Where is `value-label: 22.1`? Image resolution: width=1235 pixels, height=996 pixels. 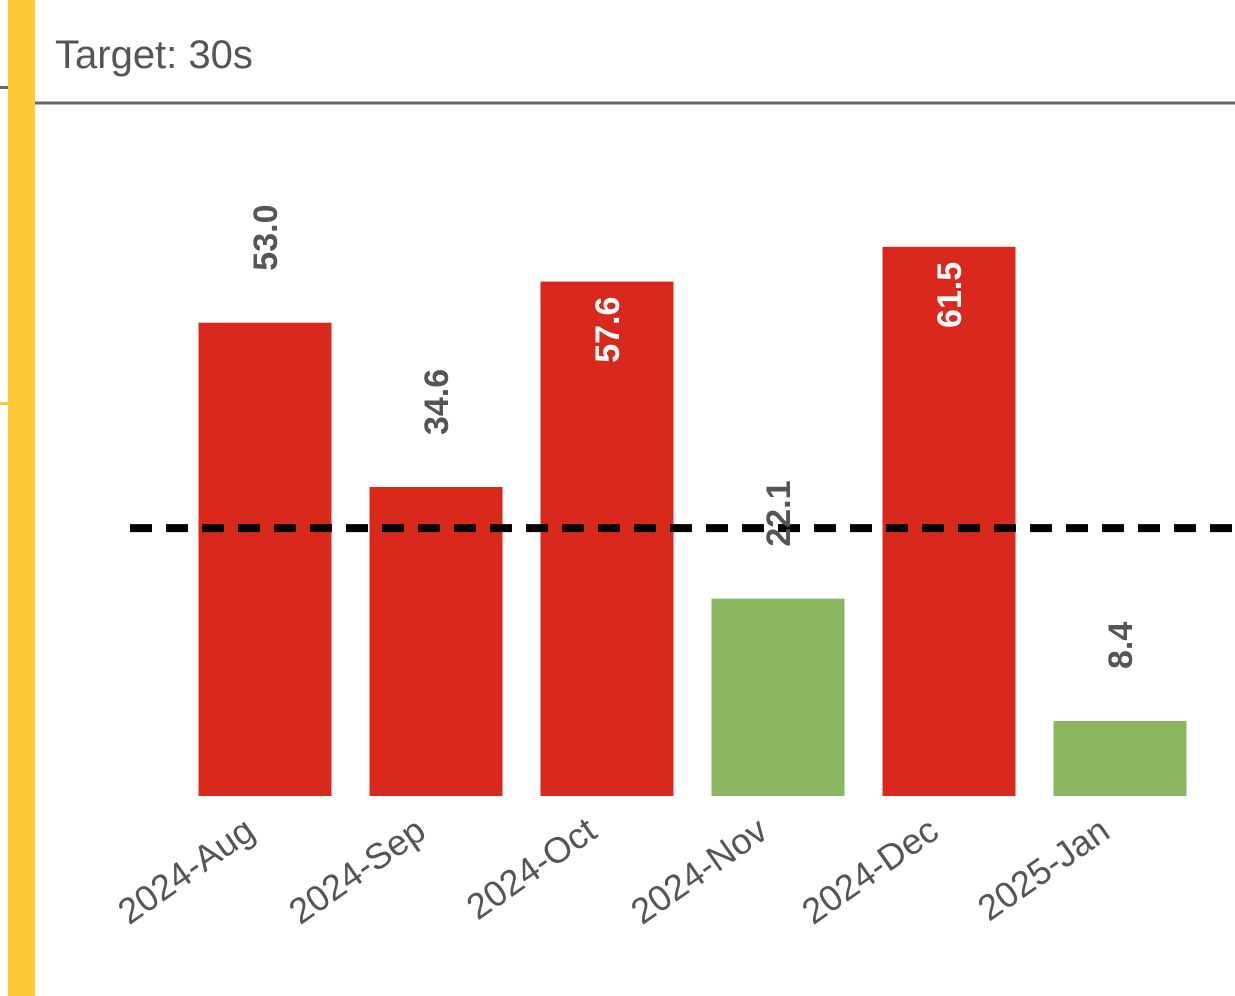 value-label: 22.1 is located at coordinates (779, 513).